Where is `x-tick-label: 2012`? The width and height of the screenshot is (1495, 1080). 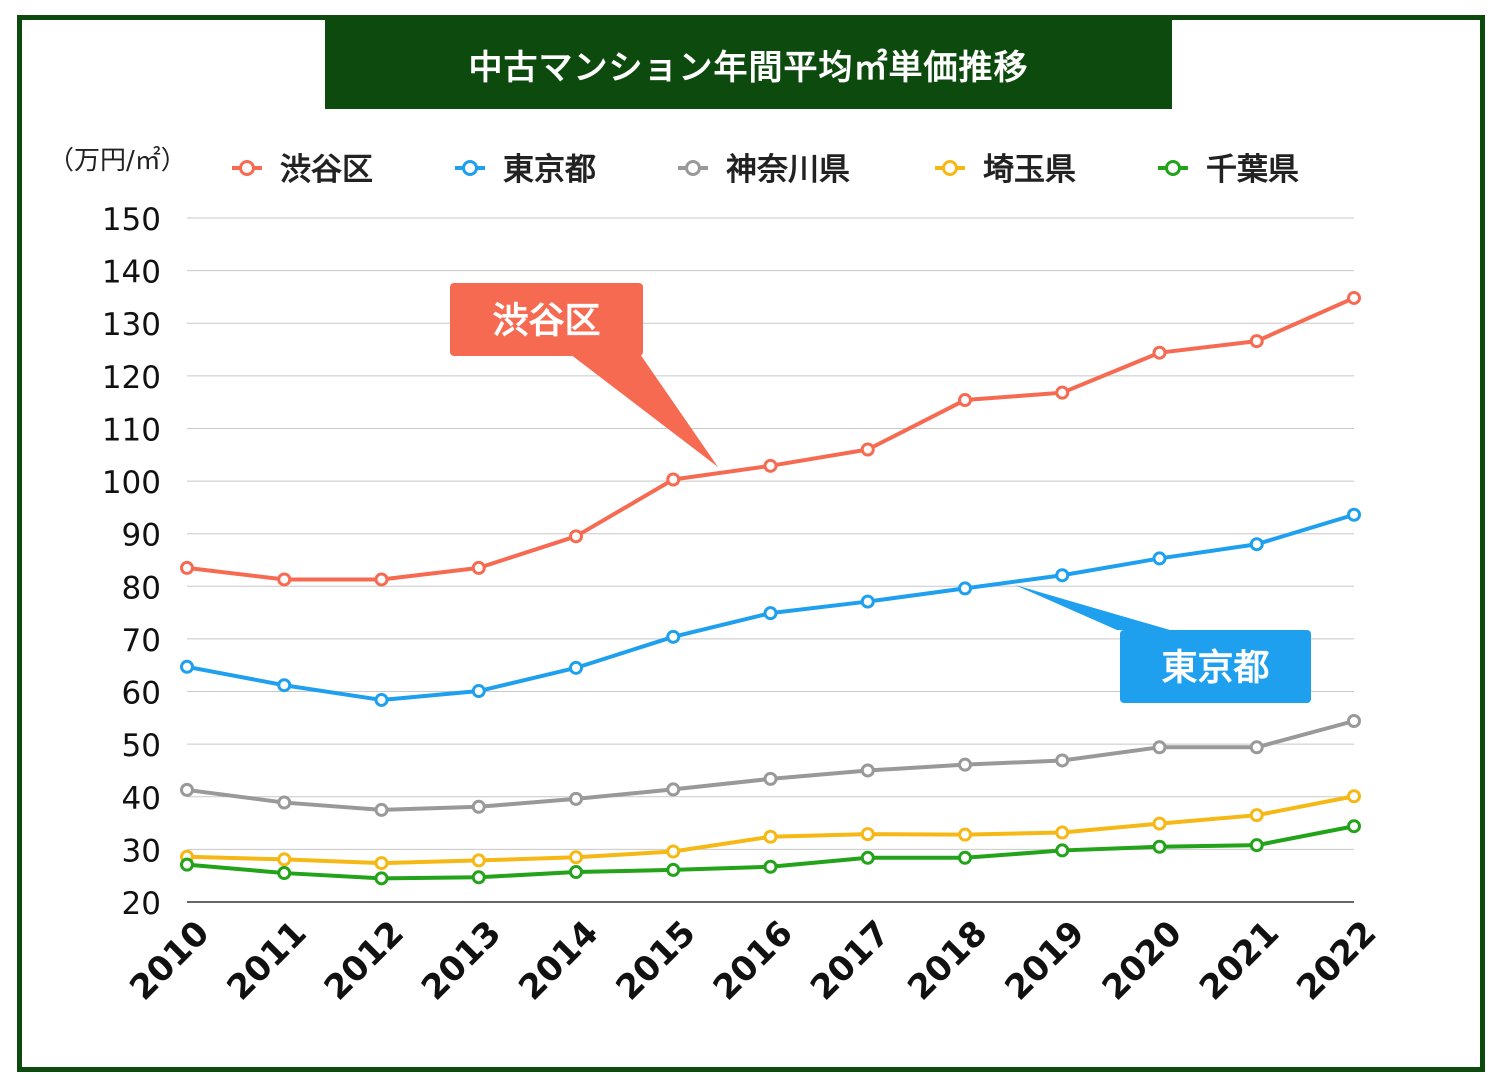 x-tick-label: 2012 is located at coordinates (364, 960).